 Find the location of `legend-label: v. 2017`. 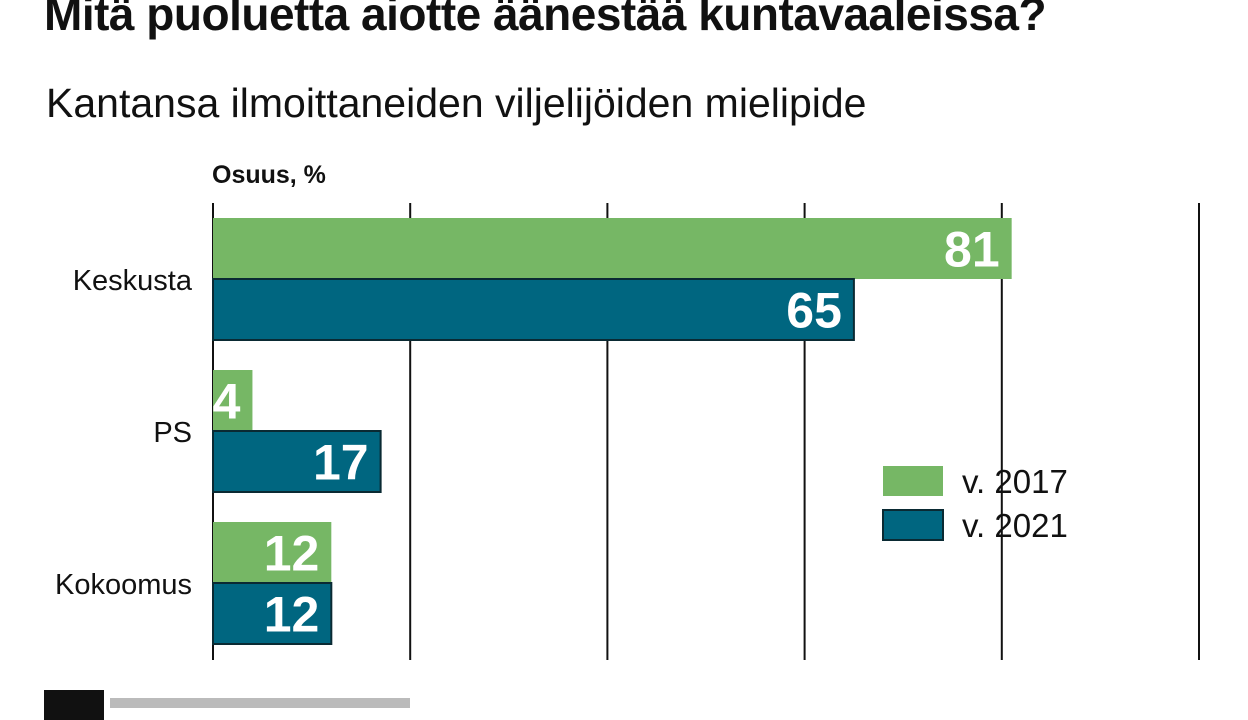

legend-label: v. 2017 is located at coordinates (1015, 481).